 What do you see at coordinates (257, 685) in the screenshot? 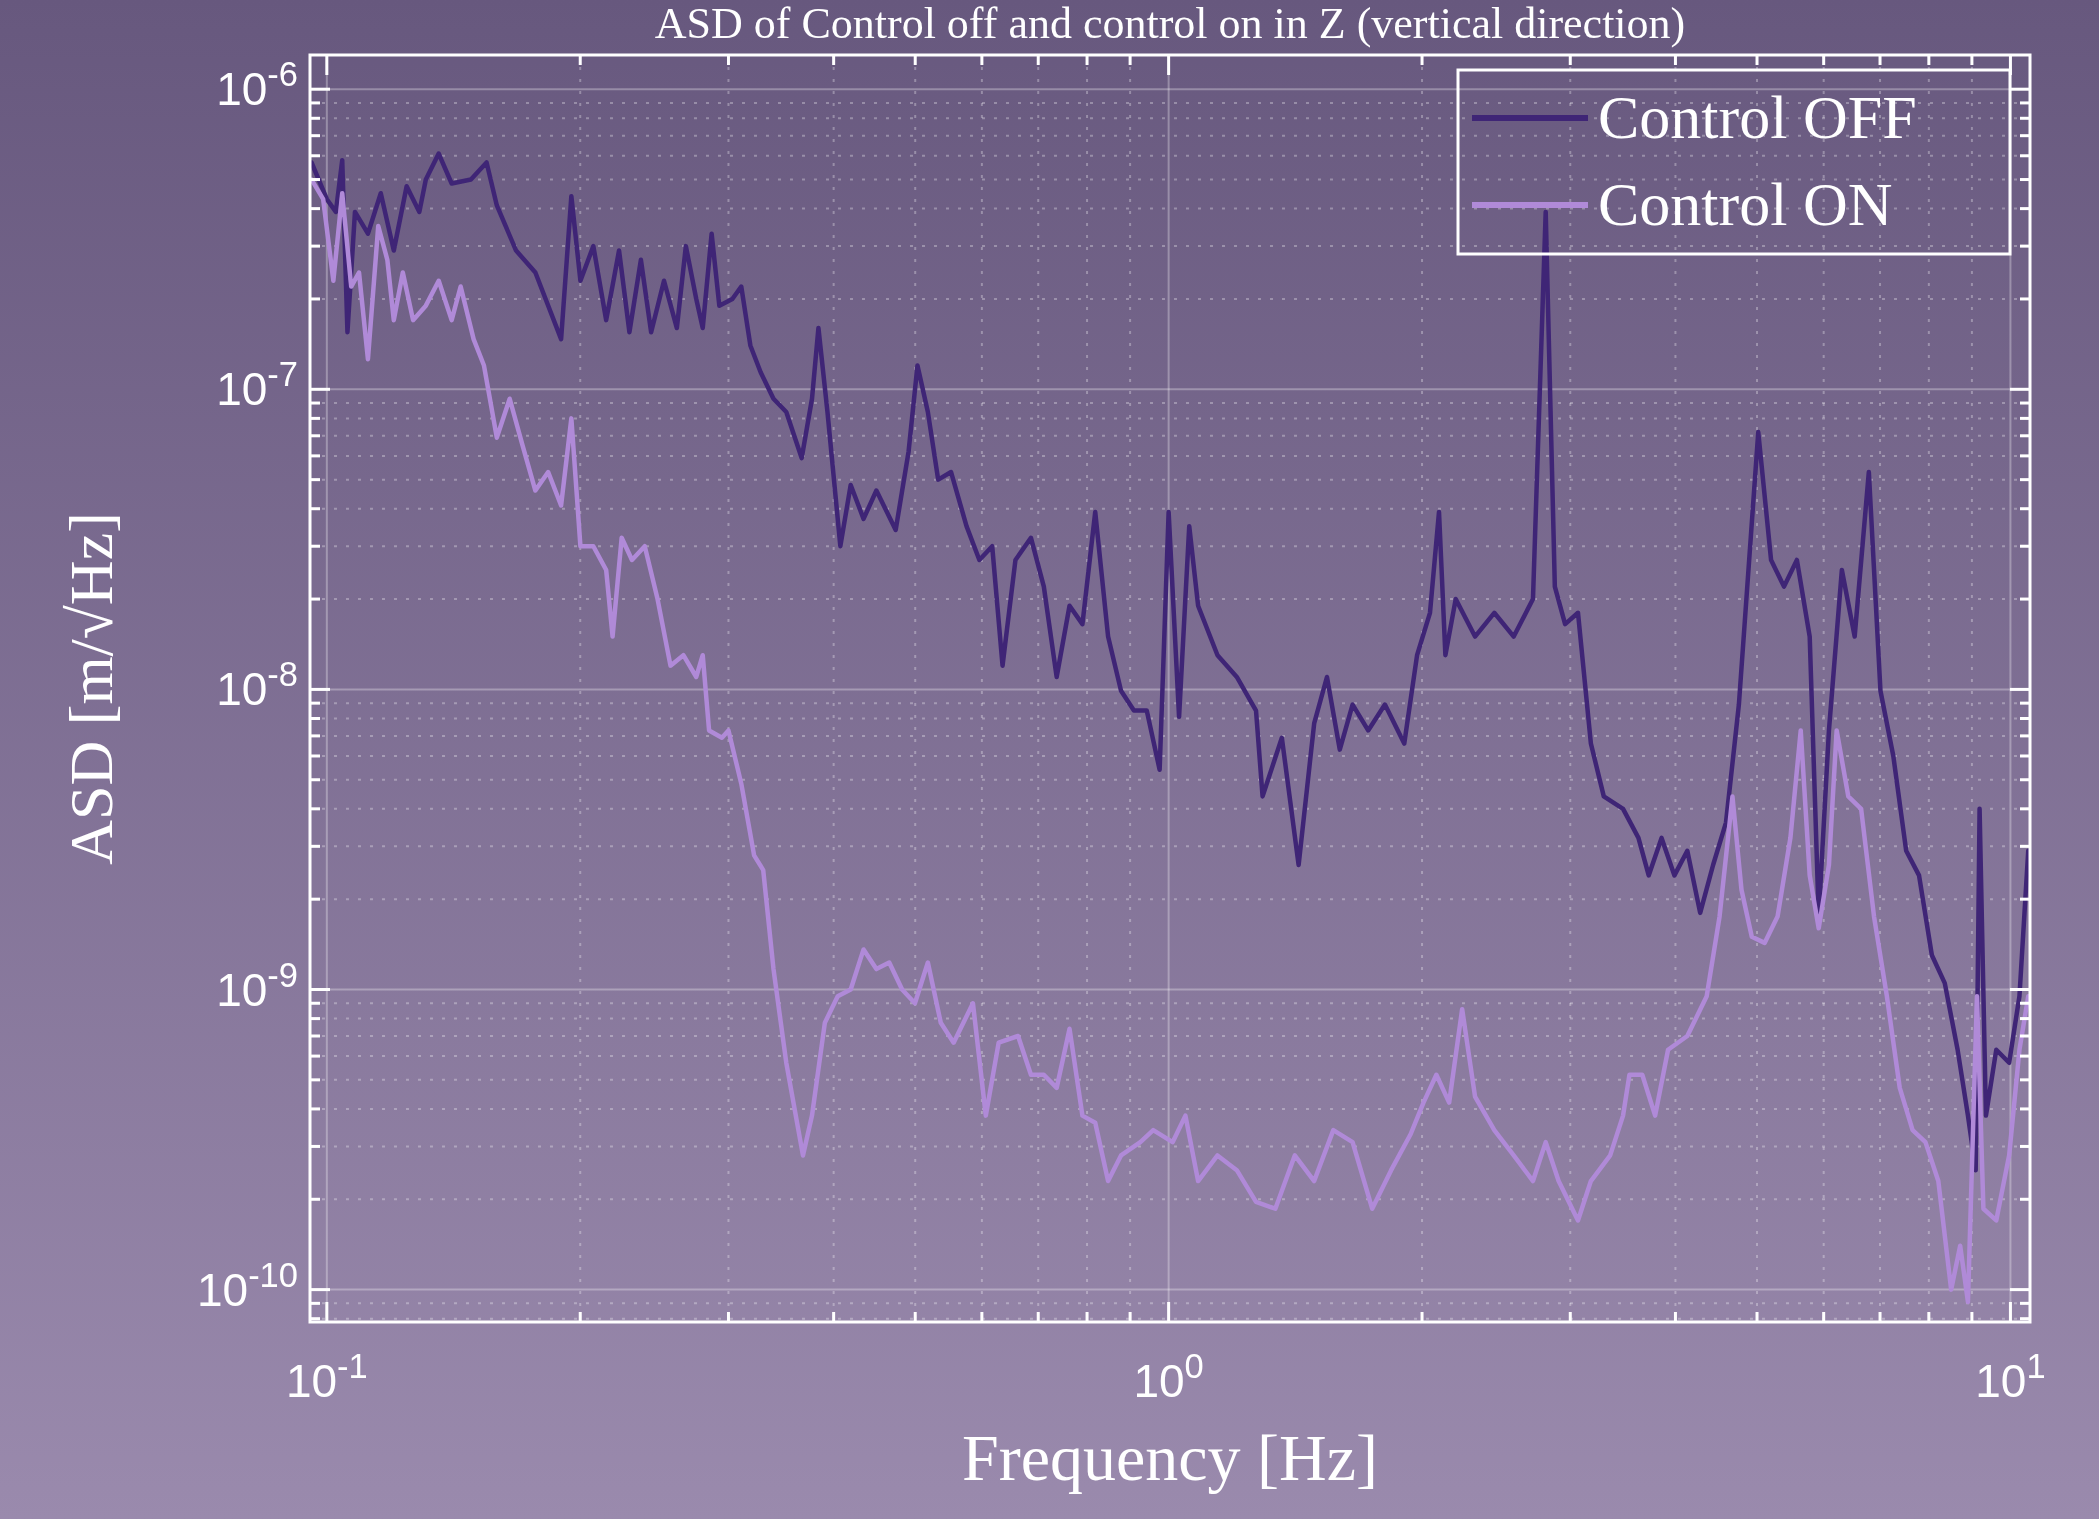
I see `y-tick-label: 10$^{-8}$` at bounding box center [257, 685].